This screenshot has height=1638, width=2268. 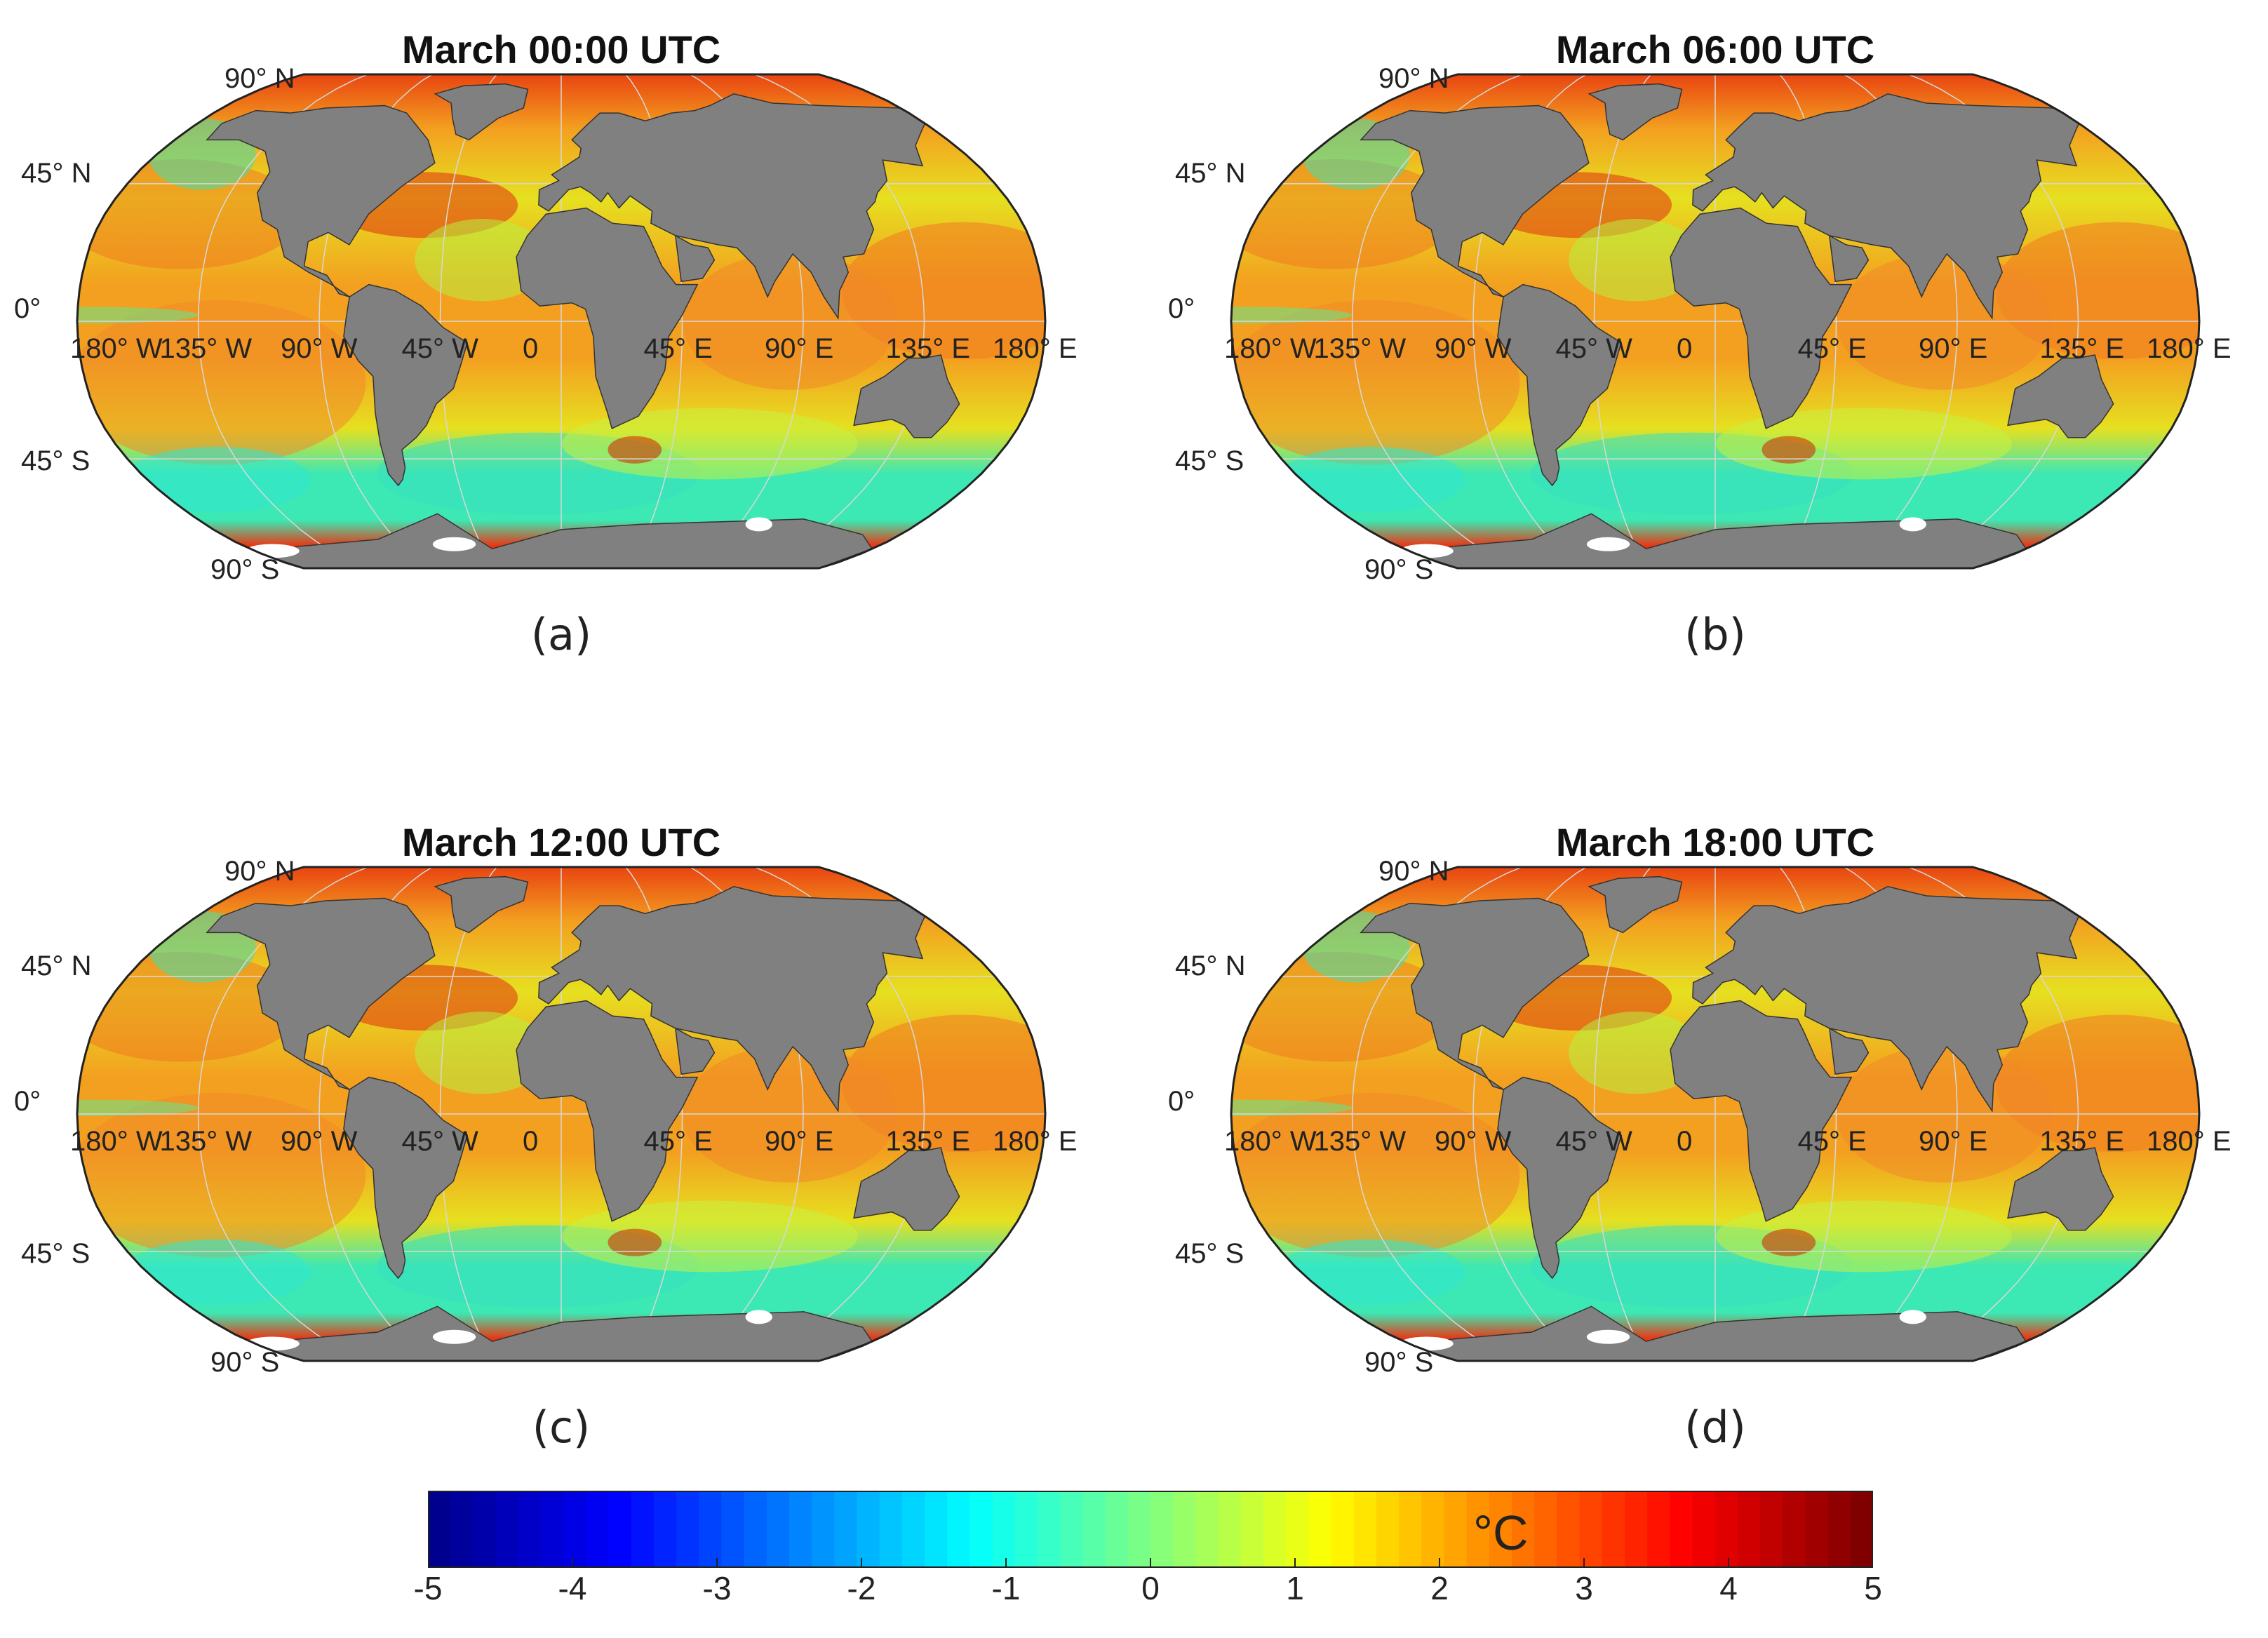 What do you see at coordinates (1584, 1588) in the screenshot?
I see `colorbar-tick-label: 3` at bounding box center [1584, 1588].